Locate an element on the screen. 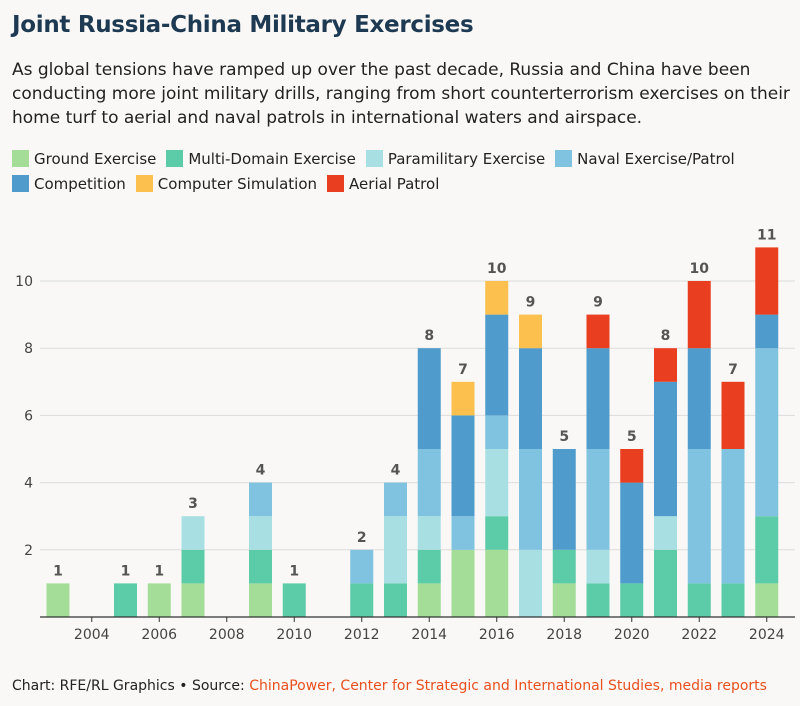 This screenshot has height=706, width=800. y-tick-label: 6 is located at coordinates (28, 416).